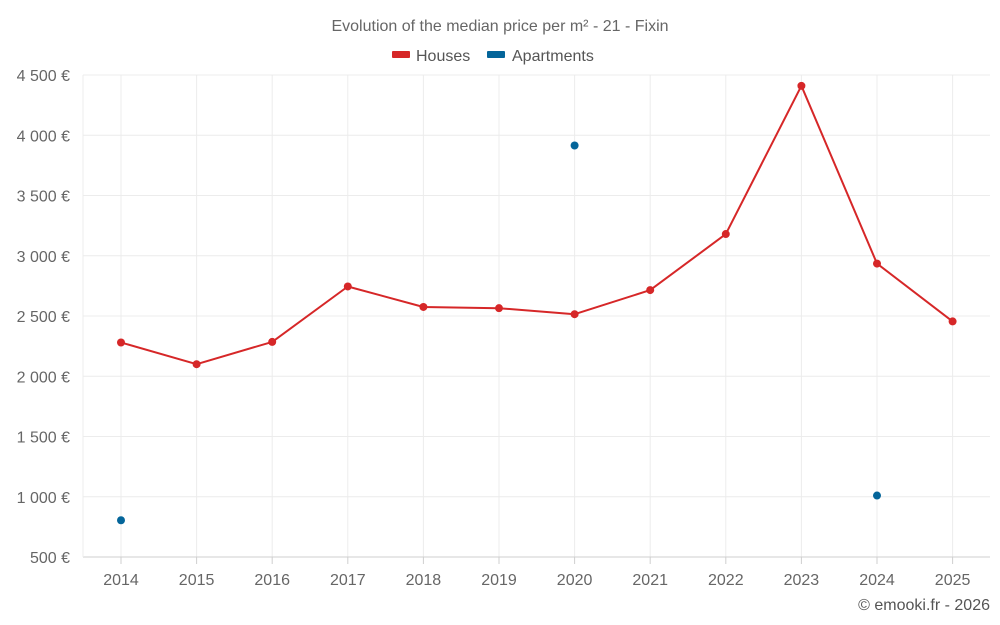  I want to click on y-tick-label: 4 000 €, so click(43, 136).